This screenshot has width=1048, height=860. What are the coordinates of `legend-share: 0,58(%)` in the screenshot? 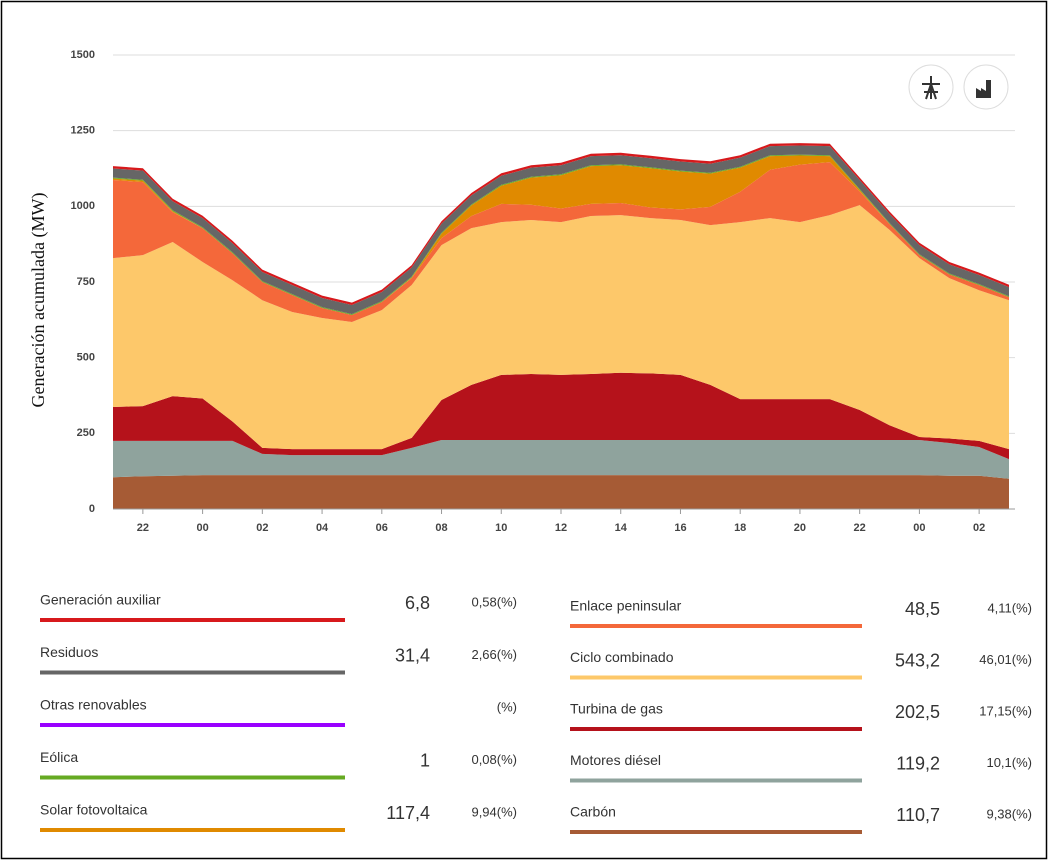 It's located at (494, 601).